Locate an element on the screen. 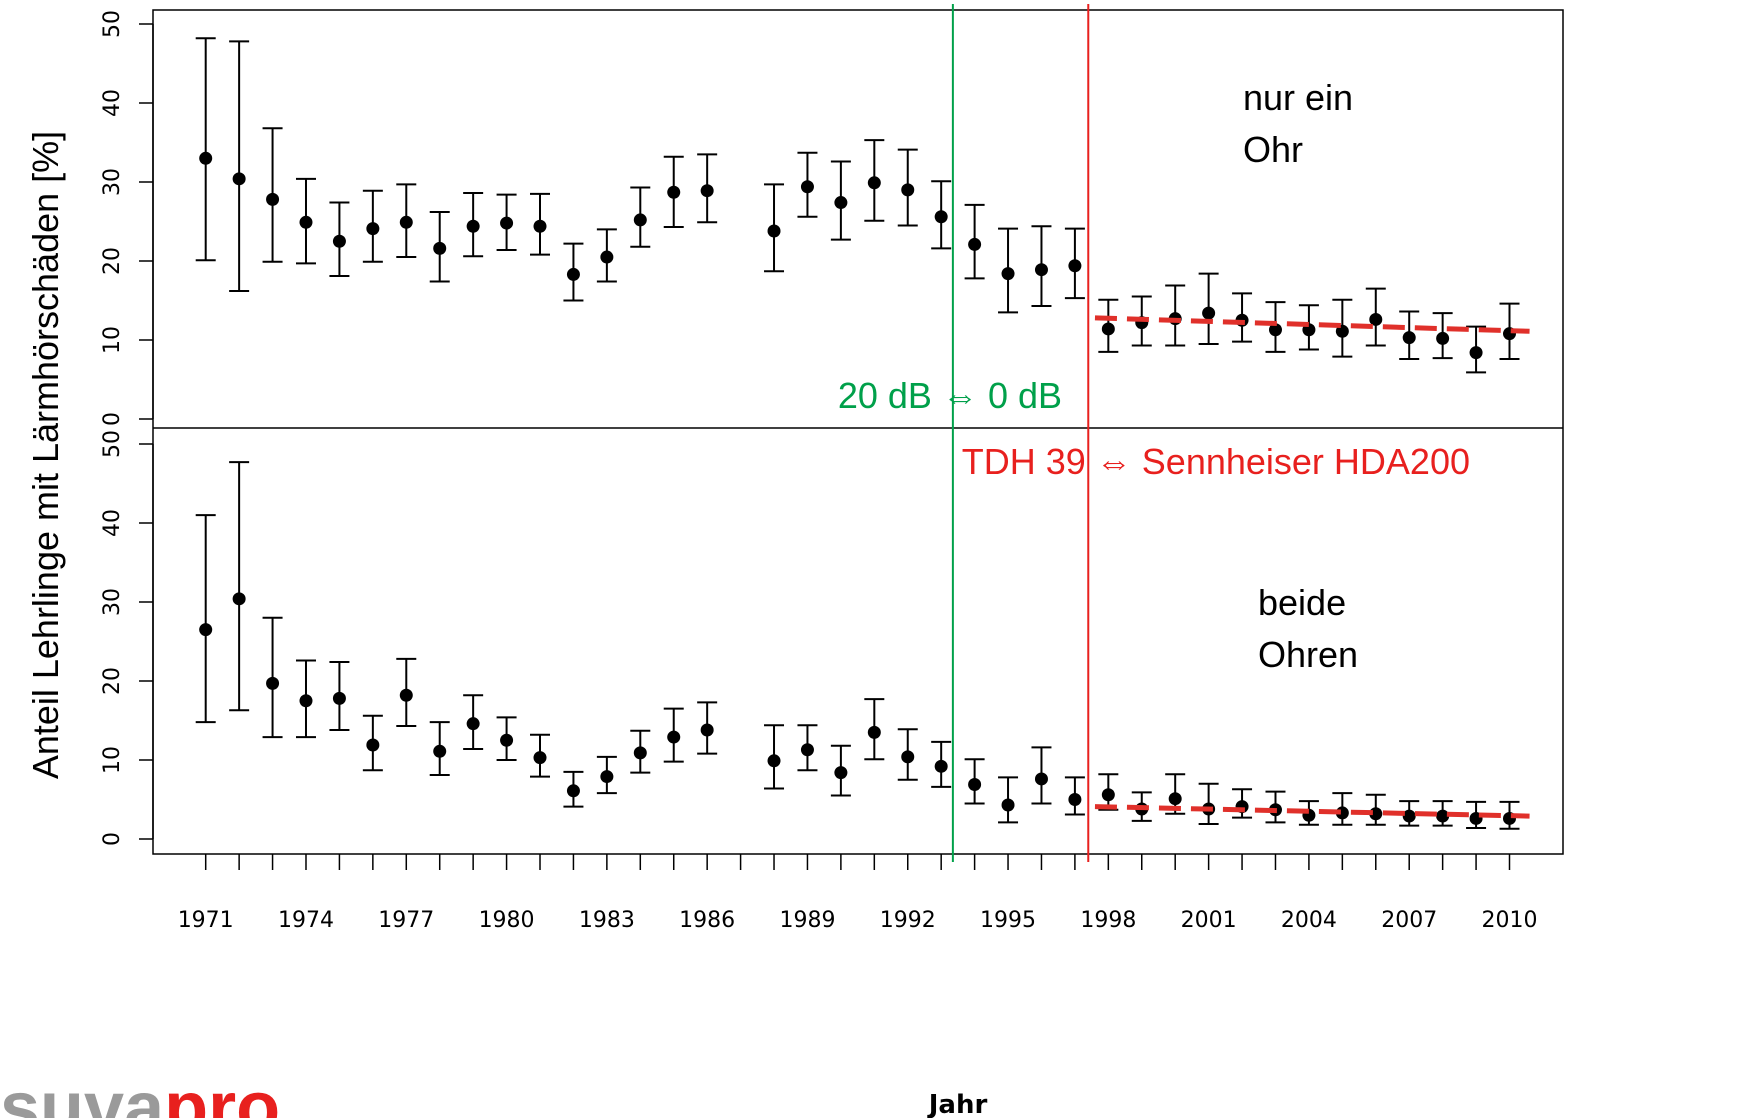  trend-line is located at coordinates (1312, 811).